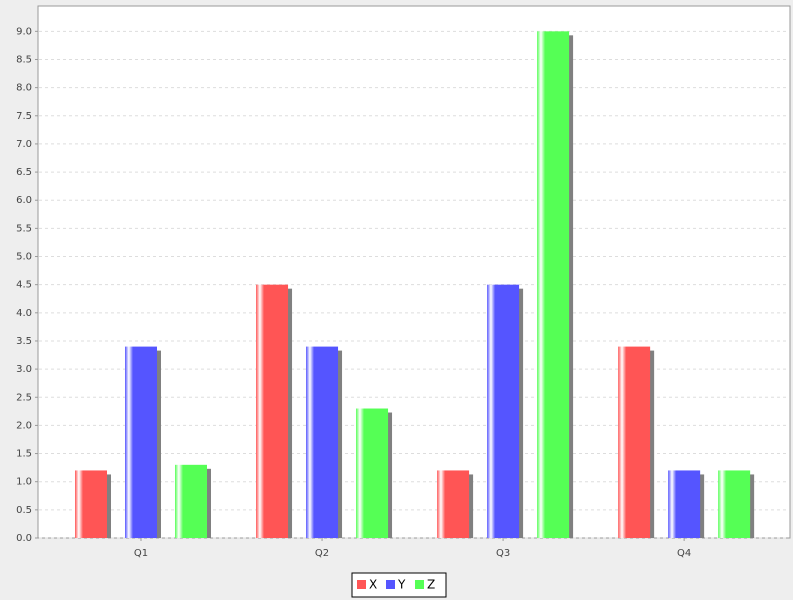  Describe the element at coordinates (24, 144) in the screenshot. I see `y-tick-label: 7.0` at that location.